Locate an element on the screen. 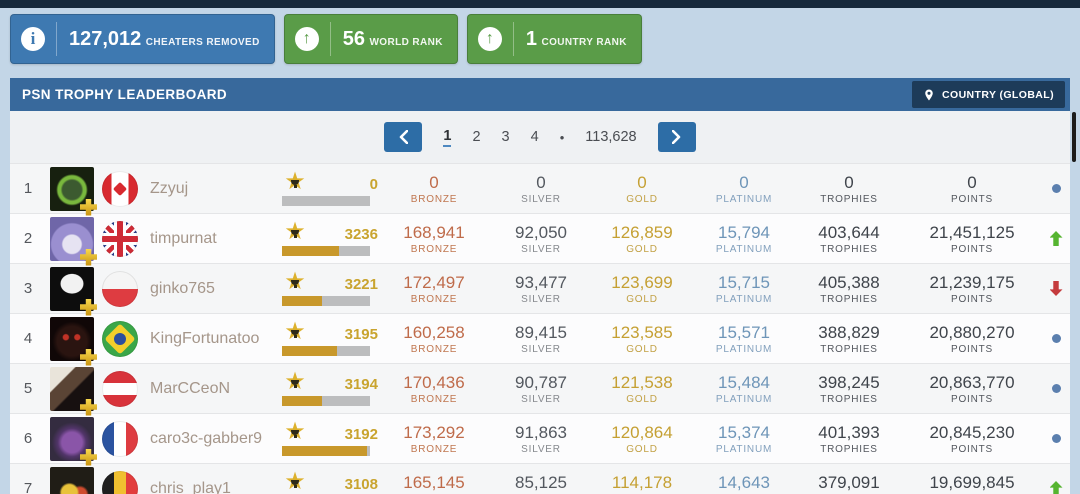 The image size is (1080, 494). username-link: timpurnat is located at coordinates (183, 238).